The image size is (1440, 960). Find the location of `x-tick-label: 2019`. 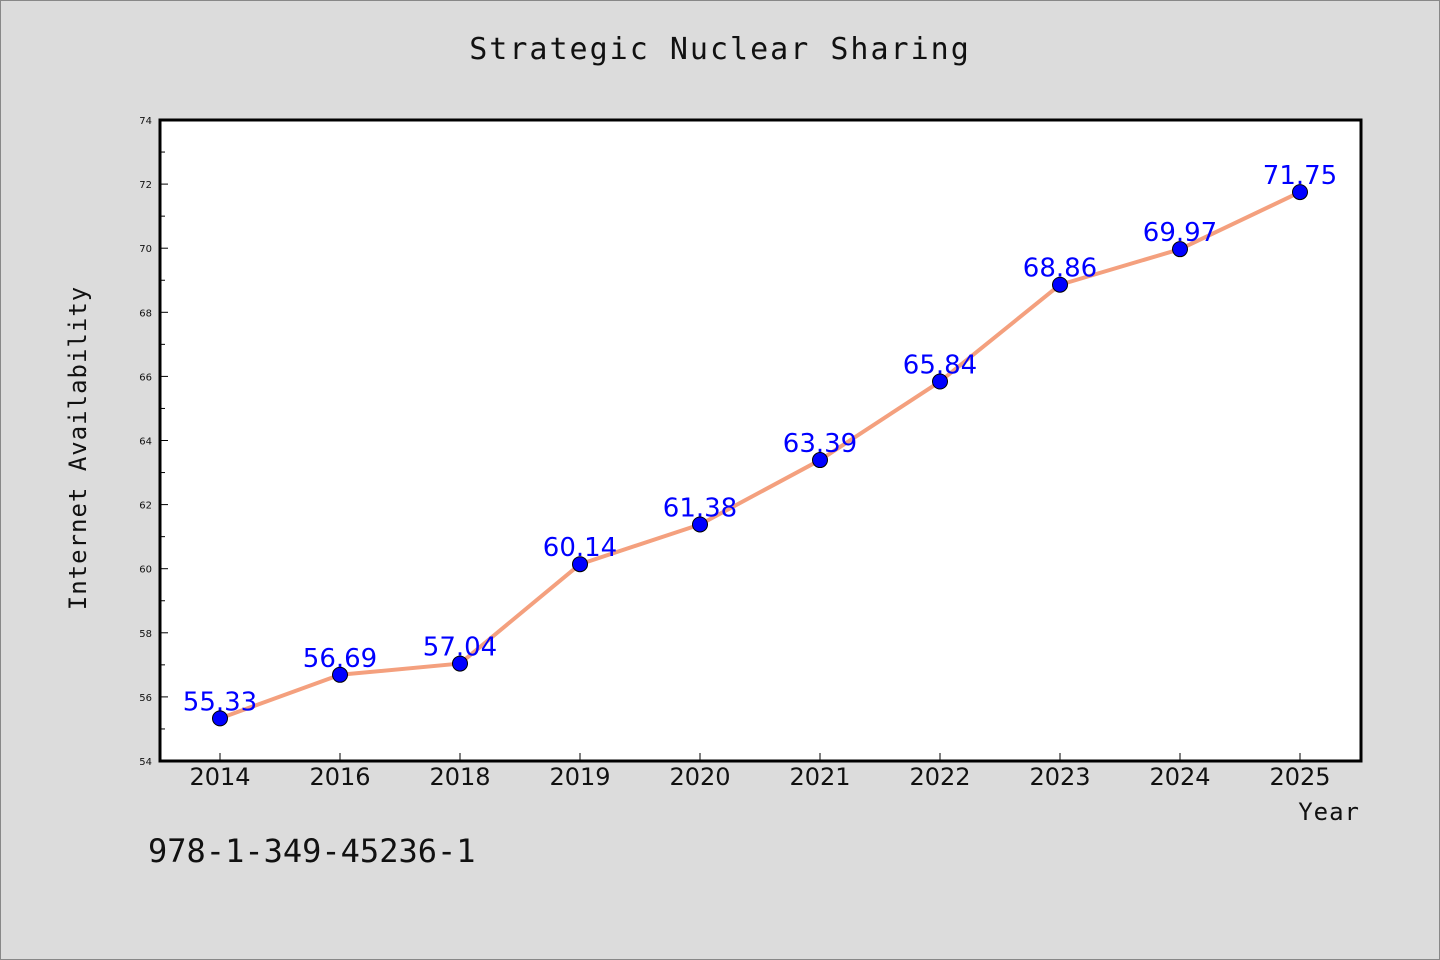

x-tick-label: 2019 is located at coordinates (579, 777).